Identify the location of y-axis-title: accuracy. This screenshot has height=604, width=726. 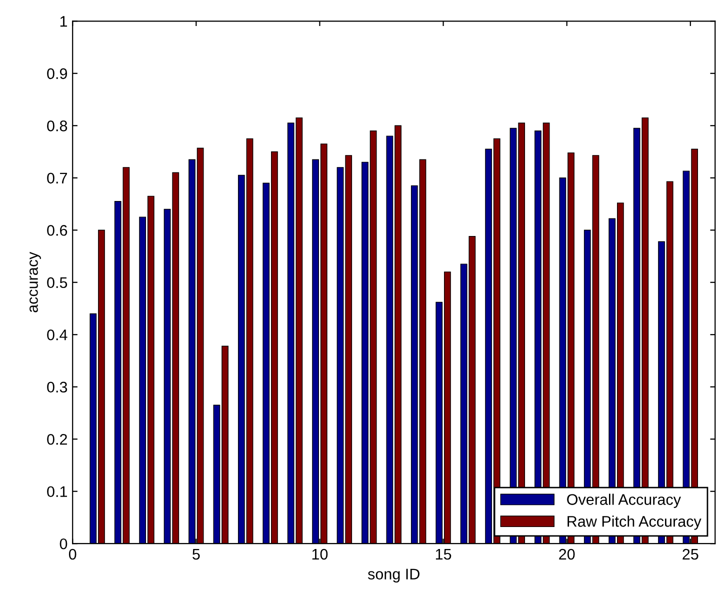
(35, 282).